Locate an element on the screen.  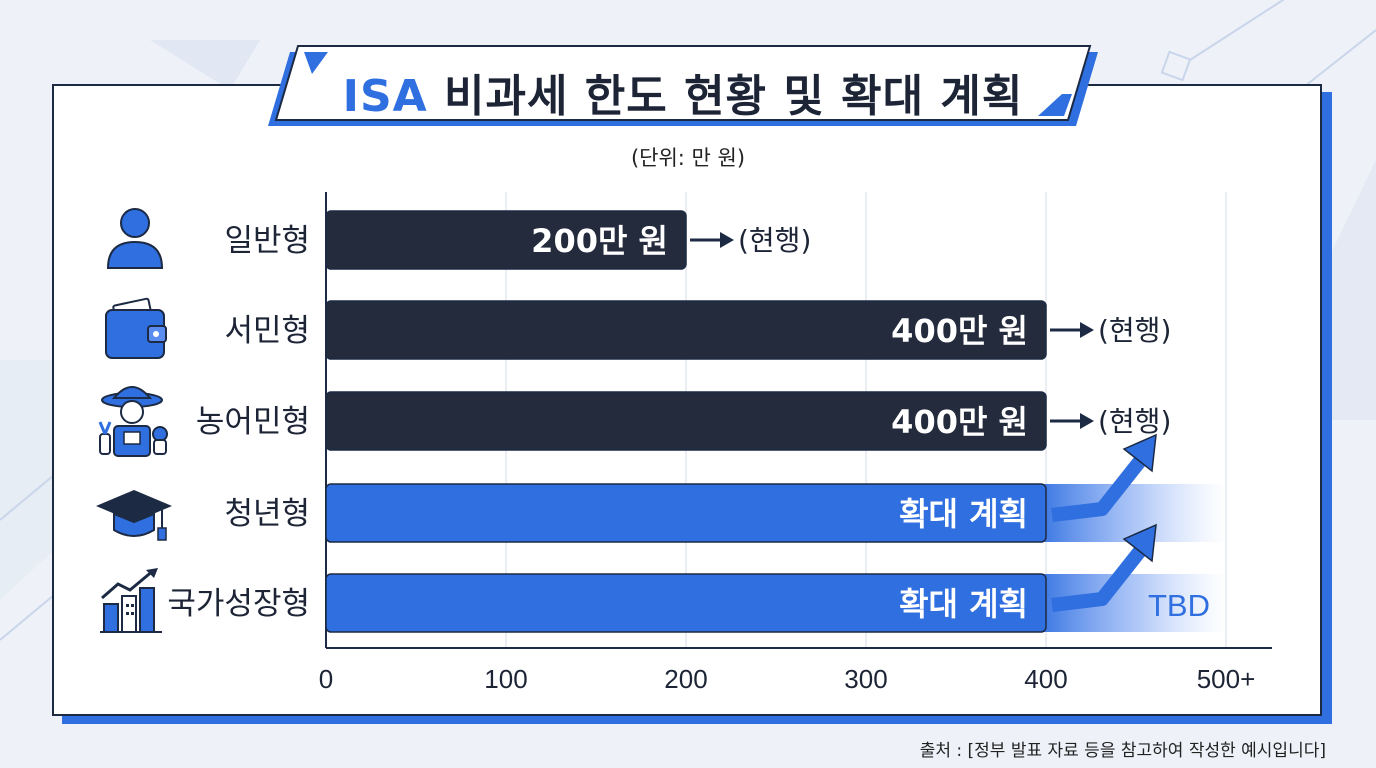
x-tick-label: 300 is located at coordinates (865, 679).